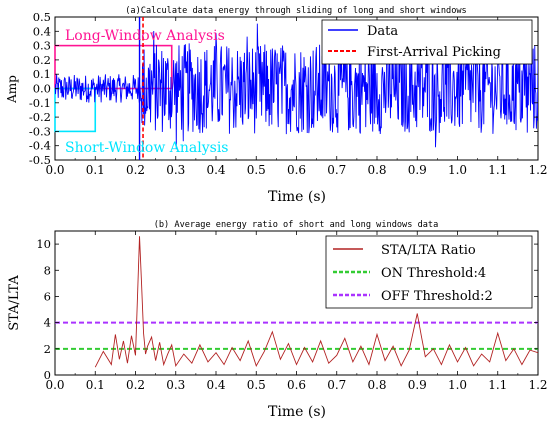 This screenshot has width=550, height=425. I want to click on y-tick-label: 0, so click(47, 375).